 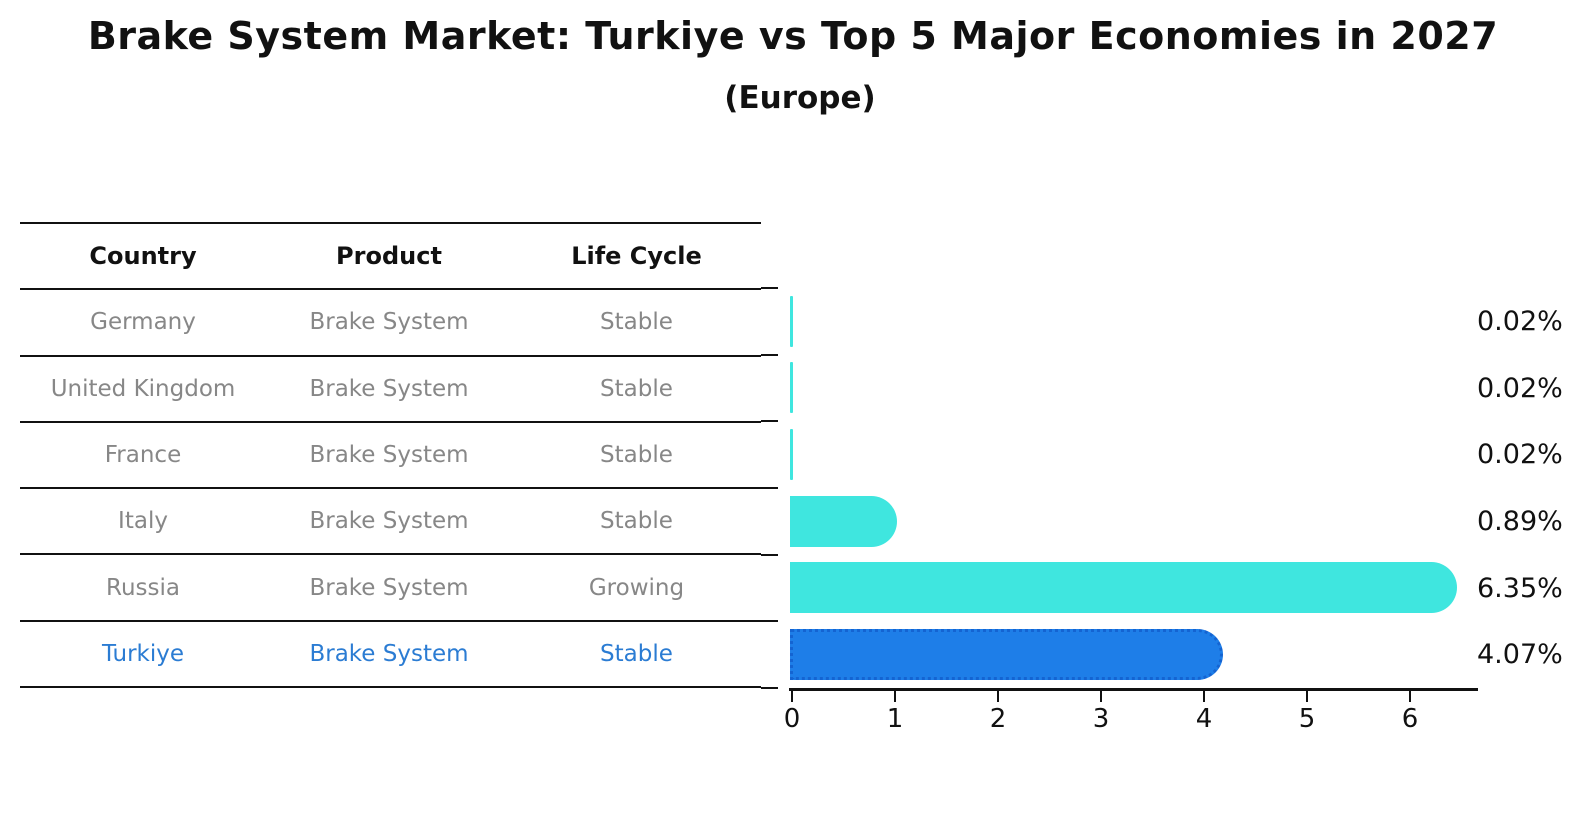 I want to click on table-cell-country: France, so click(x=143, y=454).